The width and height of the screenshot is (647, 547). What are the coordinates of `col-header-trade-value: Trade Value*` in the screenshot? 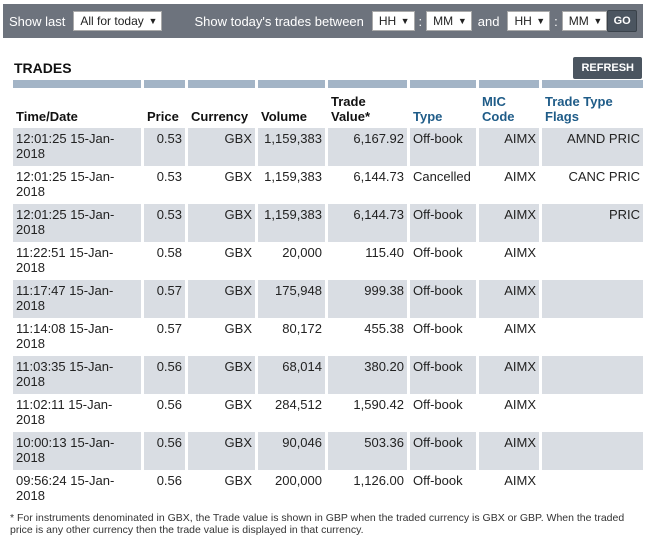 It's located at (367, 104).